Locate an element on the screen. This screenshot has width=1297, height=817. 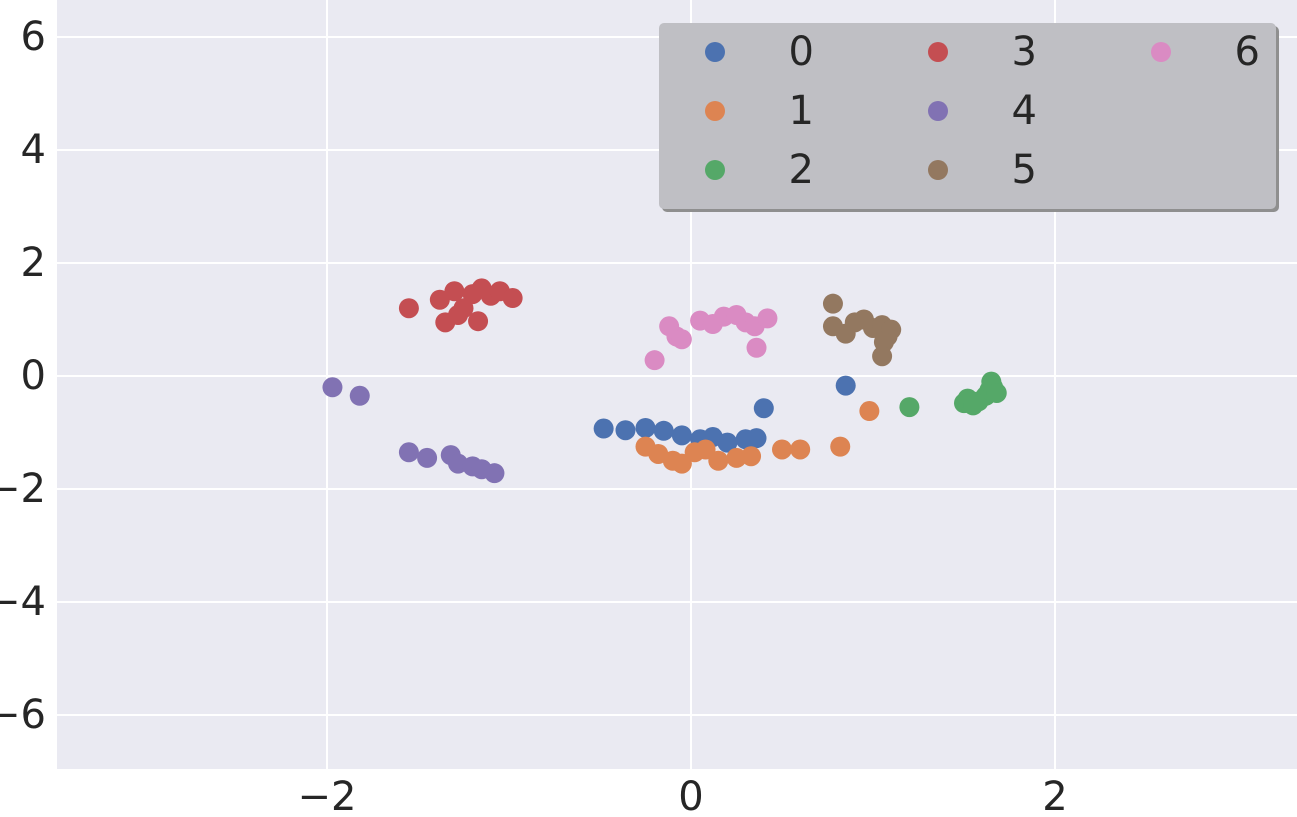
y-tick-label: −4 is located at coordinates (23, 602).